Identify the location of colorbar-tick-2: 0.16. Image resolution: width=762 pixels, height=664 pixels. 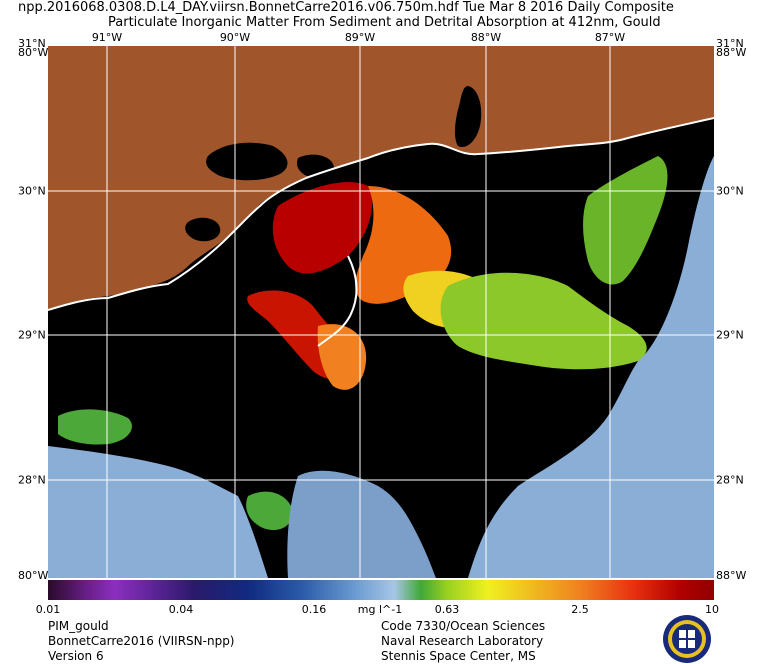
(314, 609).